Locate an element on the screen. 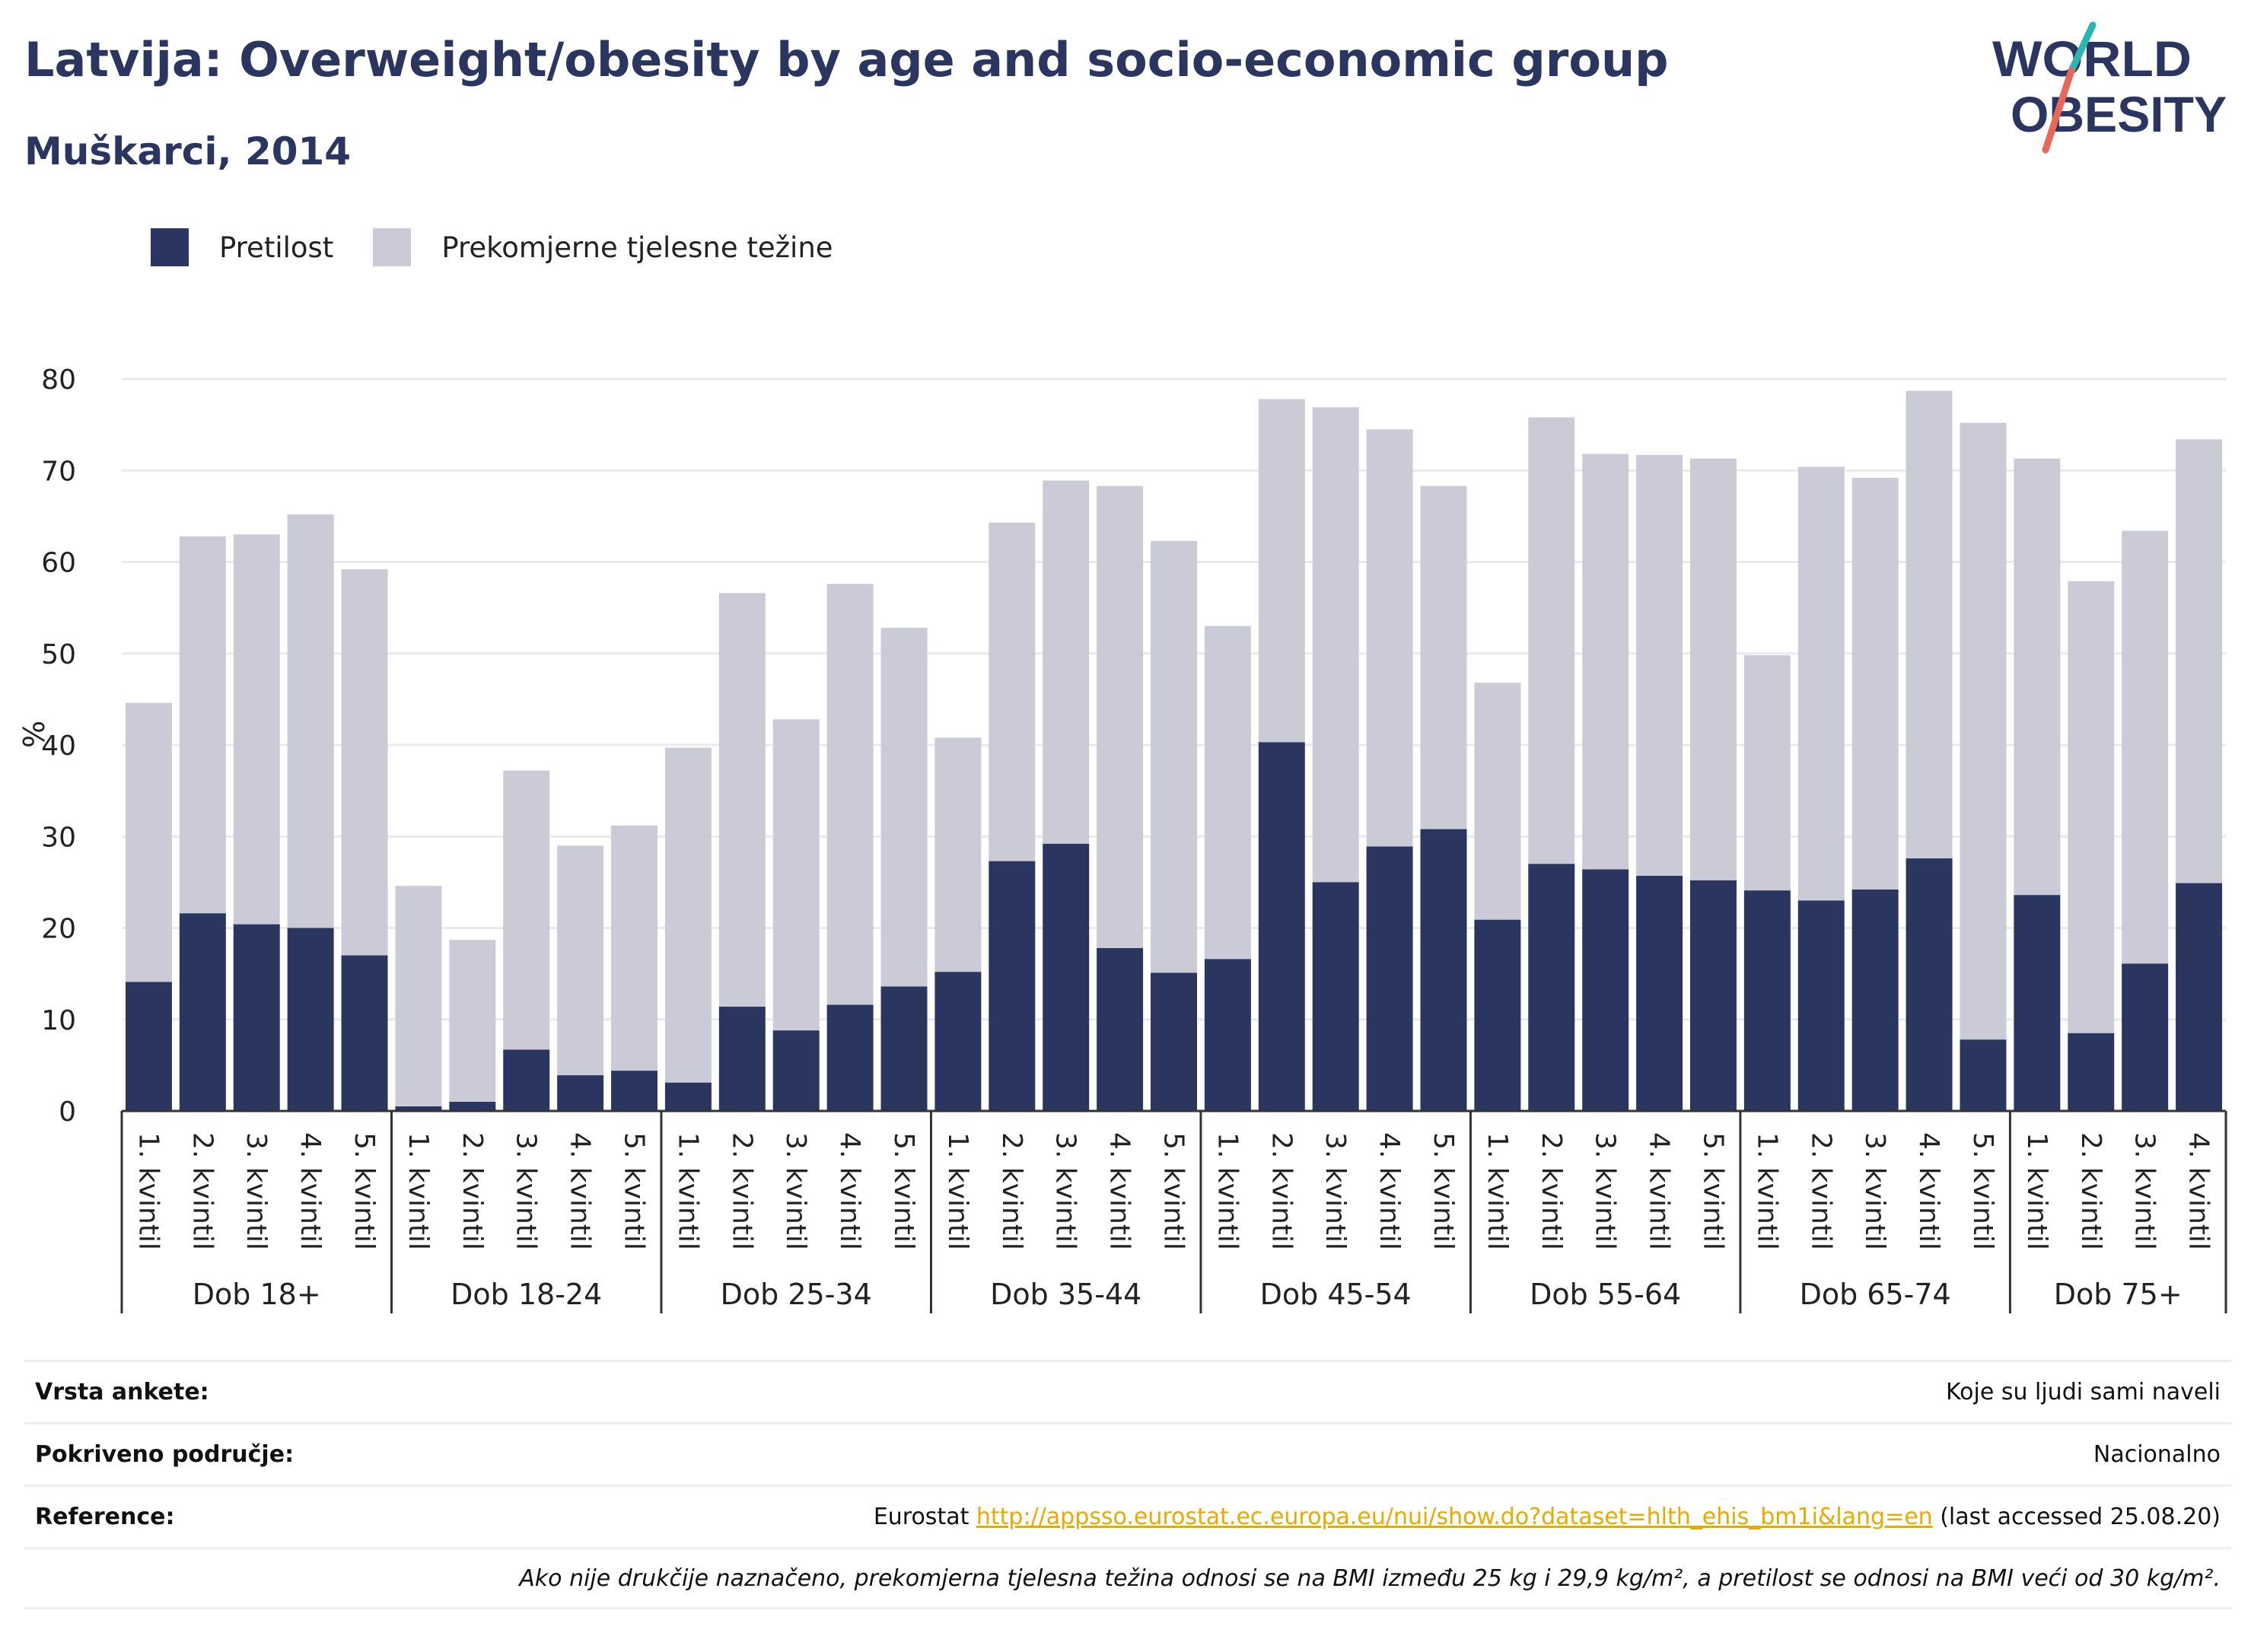  meta-row-survey-type: Vrsta ankete: Koje su ljudi sami naveli is located at coordinates (1127, 1391).